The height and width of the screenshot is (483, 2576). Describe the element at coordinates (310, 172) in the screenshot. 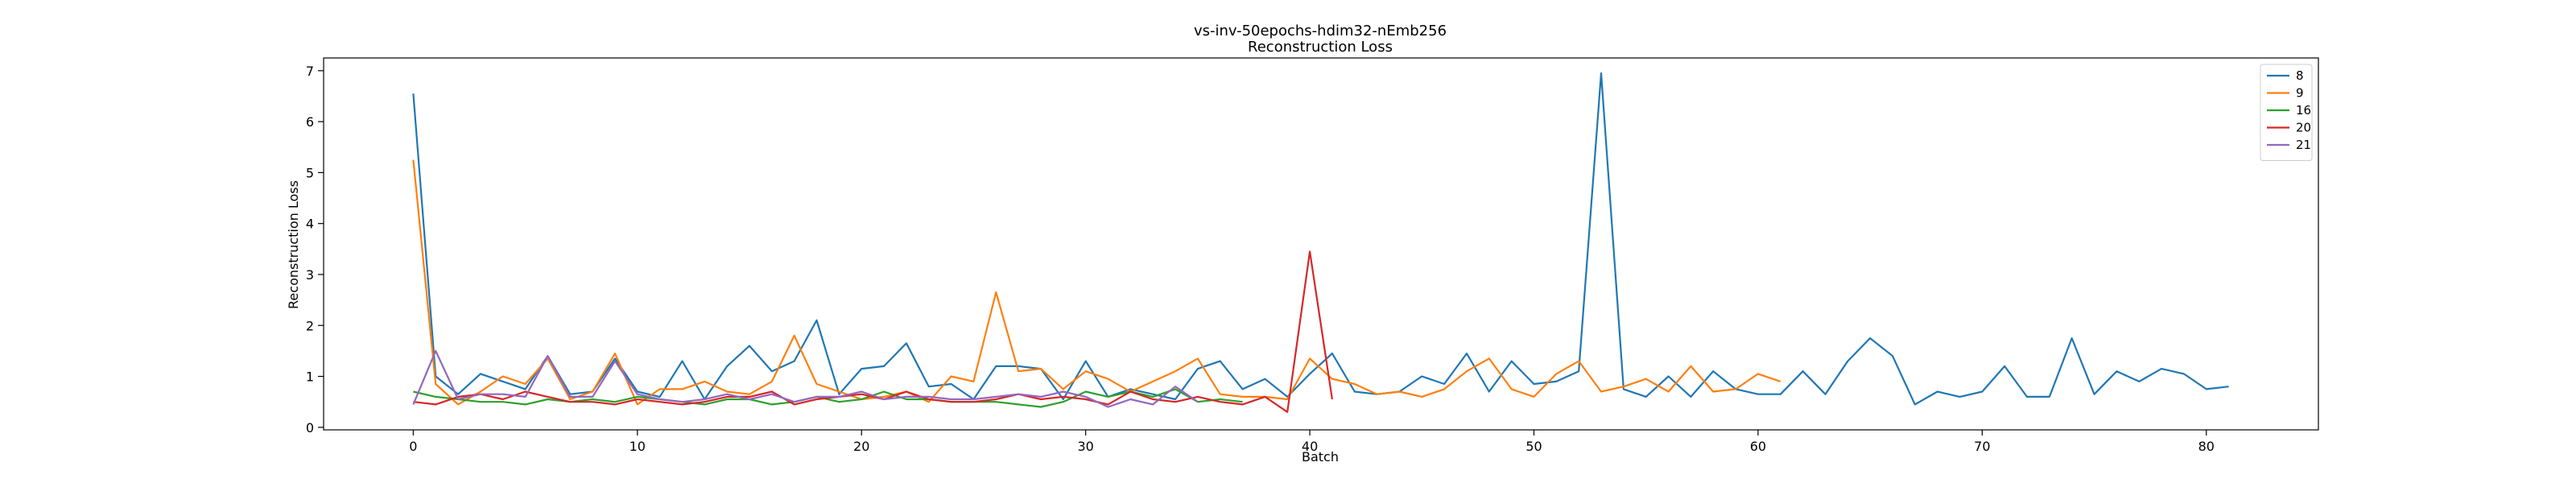

I see `y-tick-label: 5` at that location.